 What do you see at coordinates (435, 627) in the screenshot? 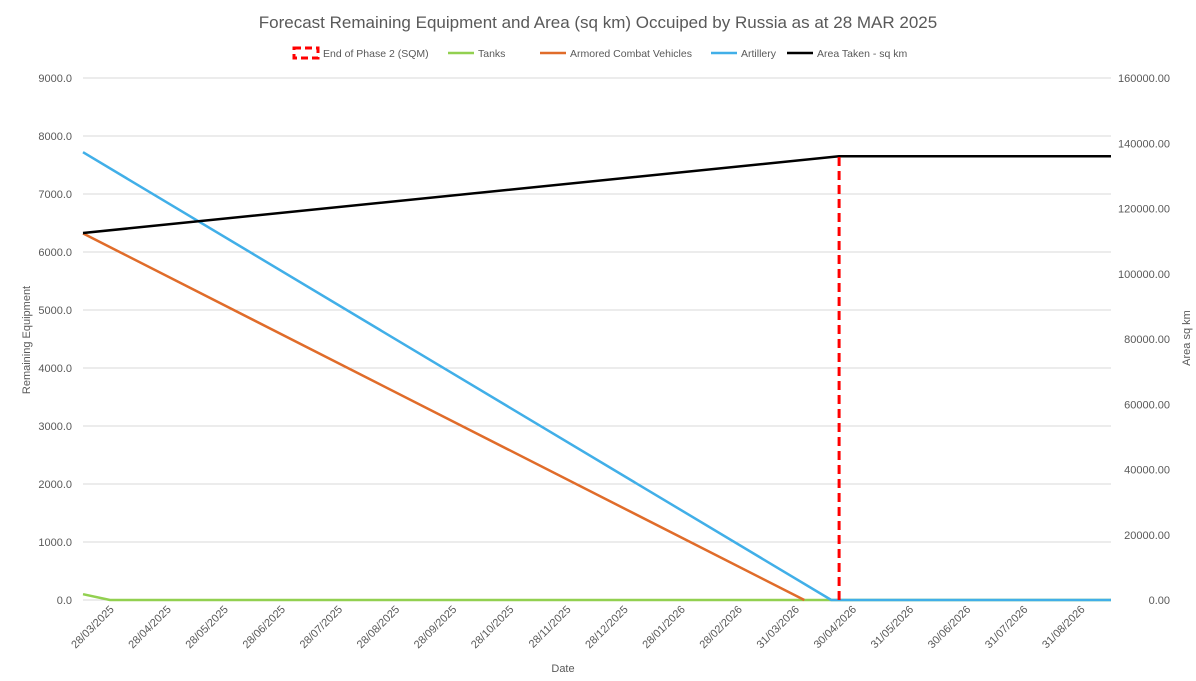
I see `x-tick-label: 28/09/2025` at bounding box center [435, 627].